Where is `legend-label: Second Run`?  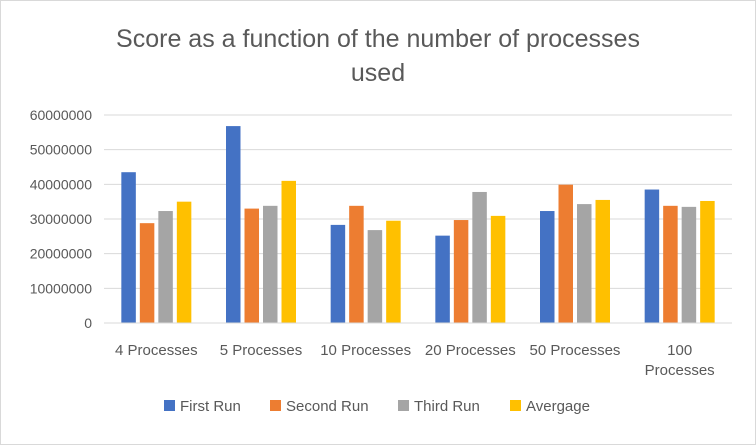 legend-label: Second Run is located at coordinates (327, 406).